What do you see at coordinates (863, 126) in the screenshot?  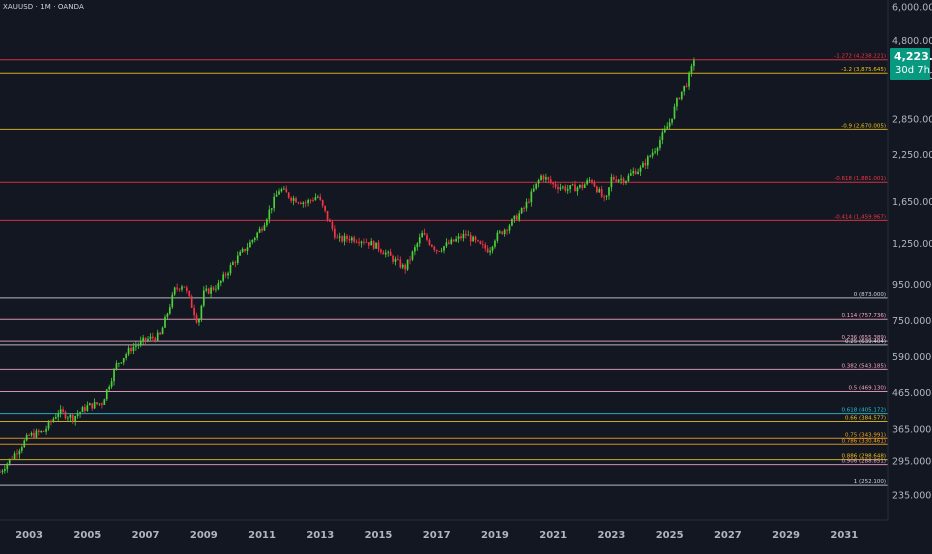 I see `fib-label-2: -0.9 (2,670.005)` at bounding box center [863, 126].